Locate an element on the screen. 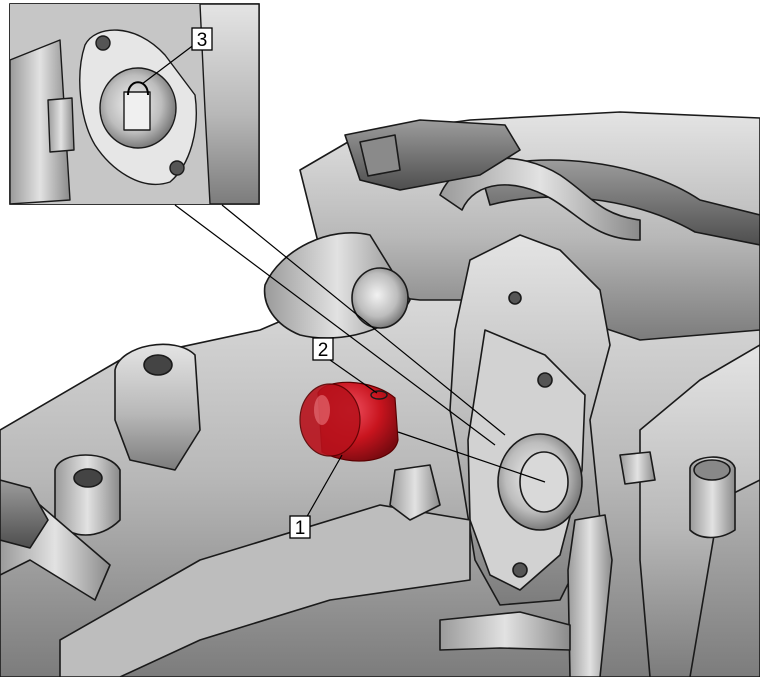 This screenshot has height=677, width=760. callout-2-box: 2 is located at coordinates (323, 349).